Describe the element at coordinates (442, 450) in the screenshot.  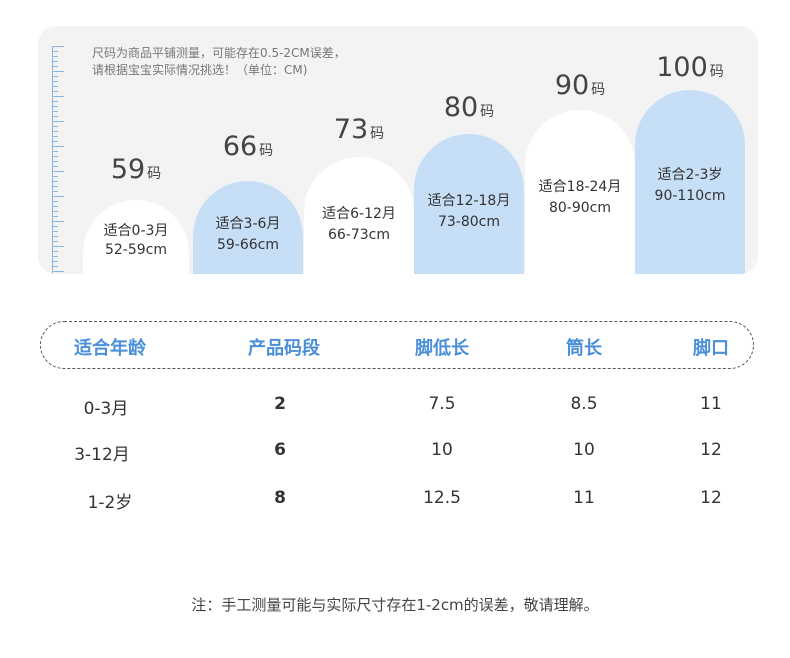
I see `cell-sole-length: 10` at that location.